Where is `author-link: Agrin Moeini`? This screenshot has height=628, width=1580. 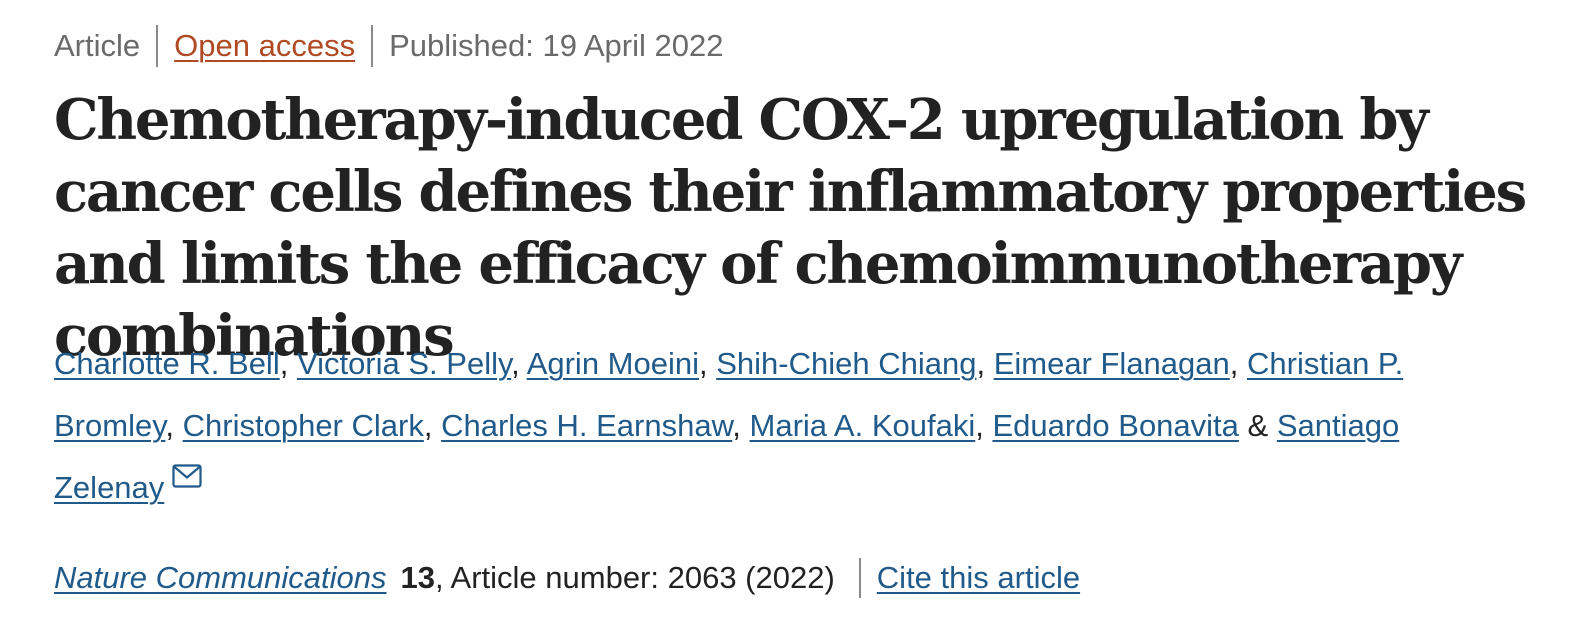
author-link: Agrin Moeini is located at coordinates (612, 363).